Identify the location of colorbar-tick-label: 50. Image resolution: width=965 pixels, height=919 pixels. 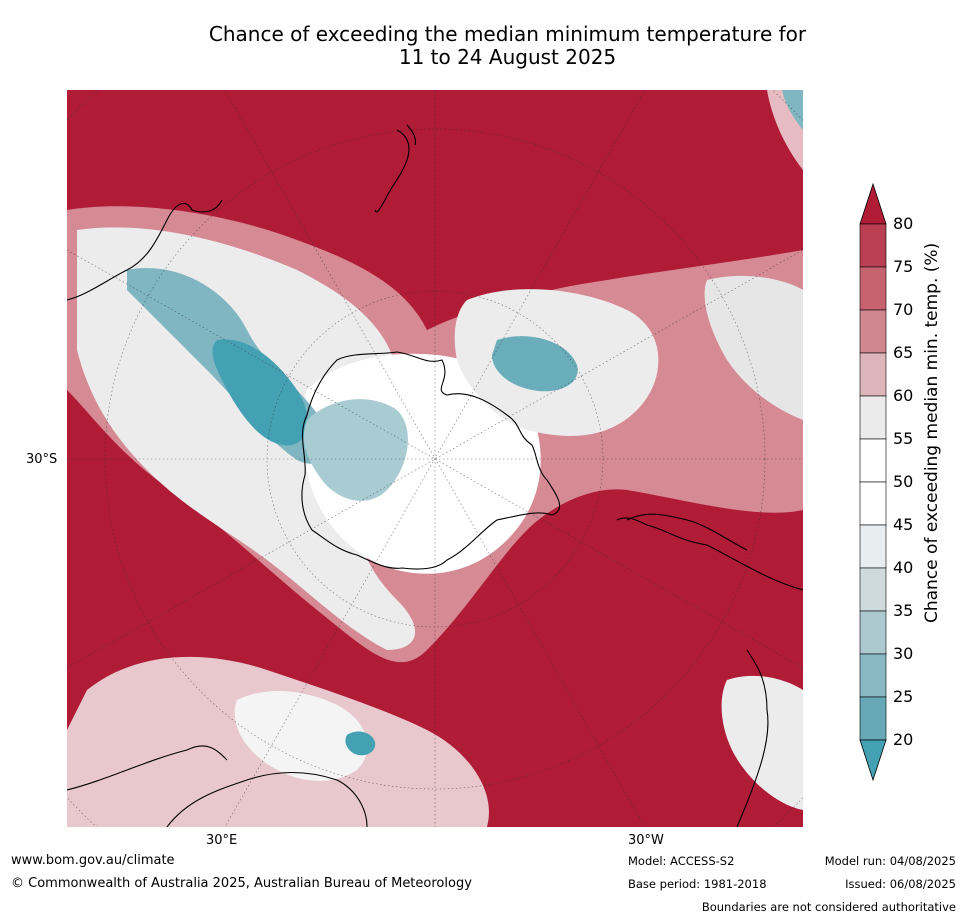
(903, 481).